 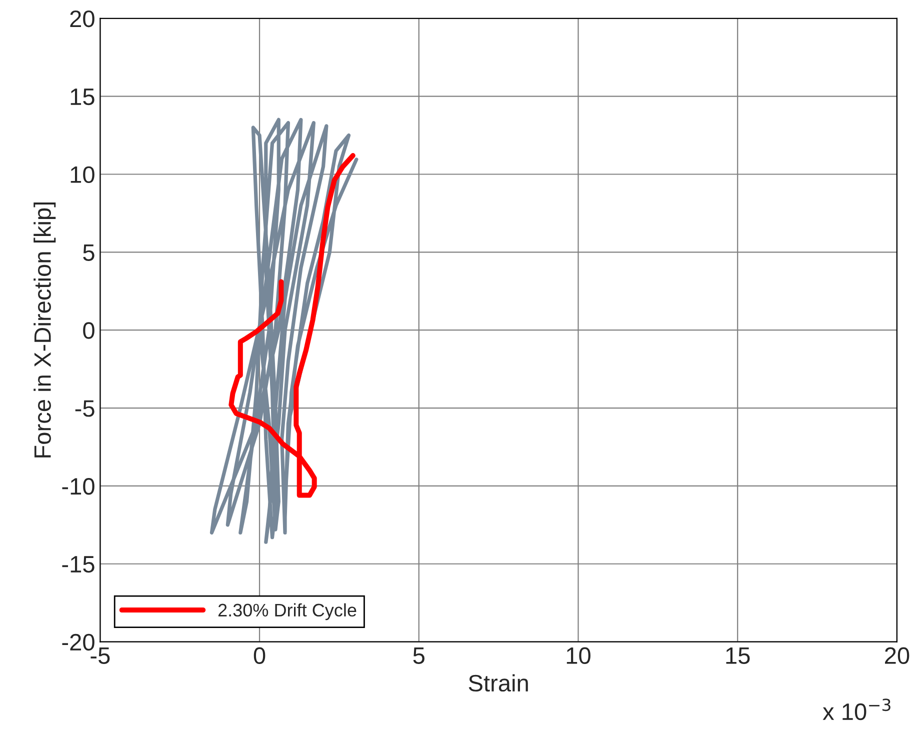 What do you see at coordinates (78, 564) in the screenshot?
I see `y-tick-label: -15` at bounding box center [78, 564].